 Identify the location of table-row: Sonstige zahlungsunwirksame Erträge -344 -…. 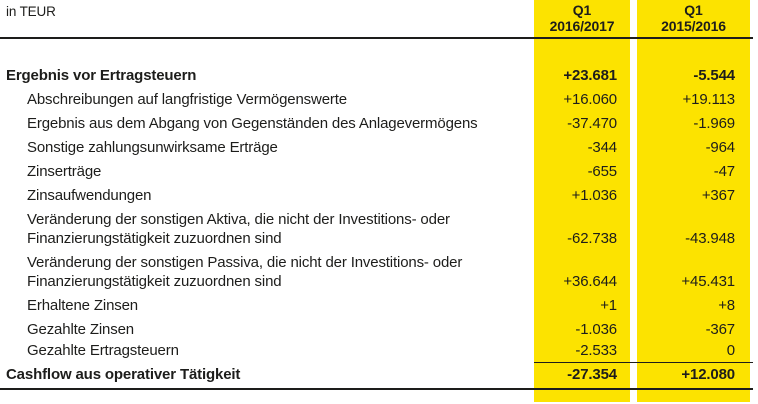
(379, 149).